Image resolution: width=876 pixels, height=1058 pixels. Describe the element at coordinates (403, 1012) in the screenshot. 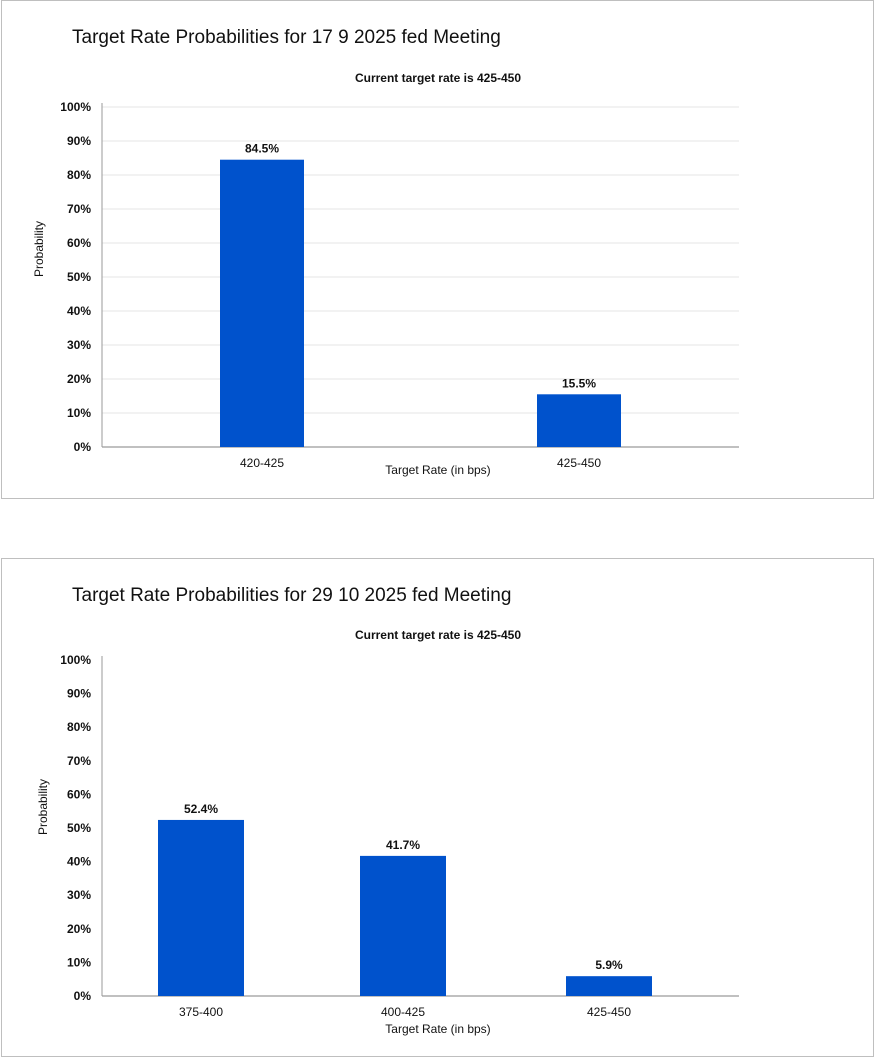

I see `x-tick-label: 400-425` at that location.